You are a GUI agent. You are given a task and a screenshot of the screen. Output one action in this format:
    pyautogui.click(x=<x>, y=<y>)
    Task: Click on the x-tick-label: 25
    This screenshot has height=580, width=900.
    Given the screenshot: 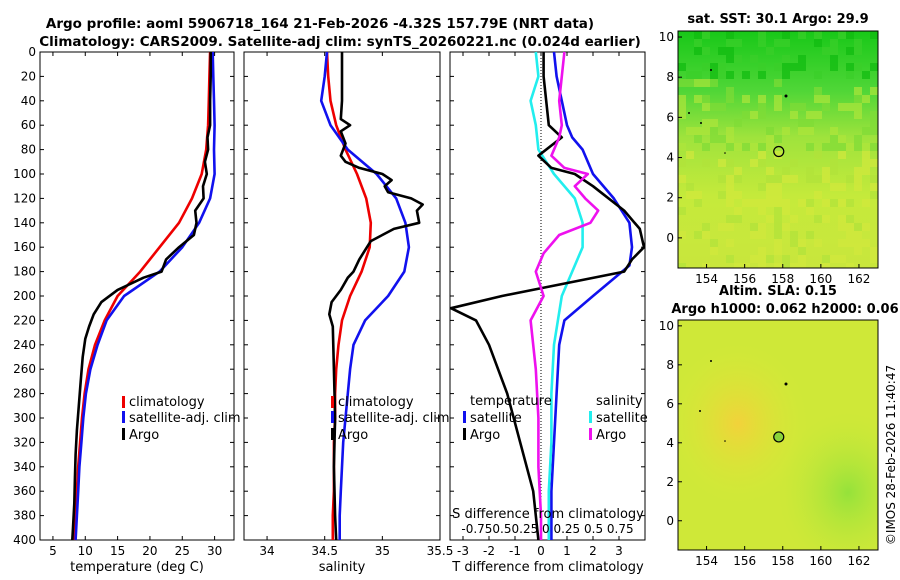 What is the action you would take?
    pyautogui.click(x=182, y=551)
    